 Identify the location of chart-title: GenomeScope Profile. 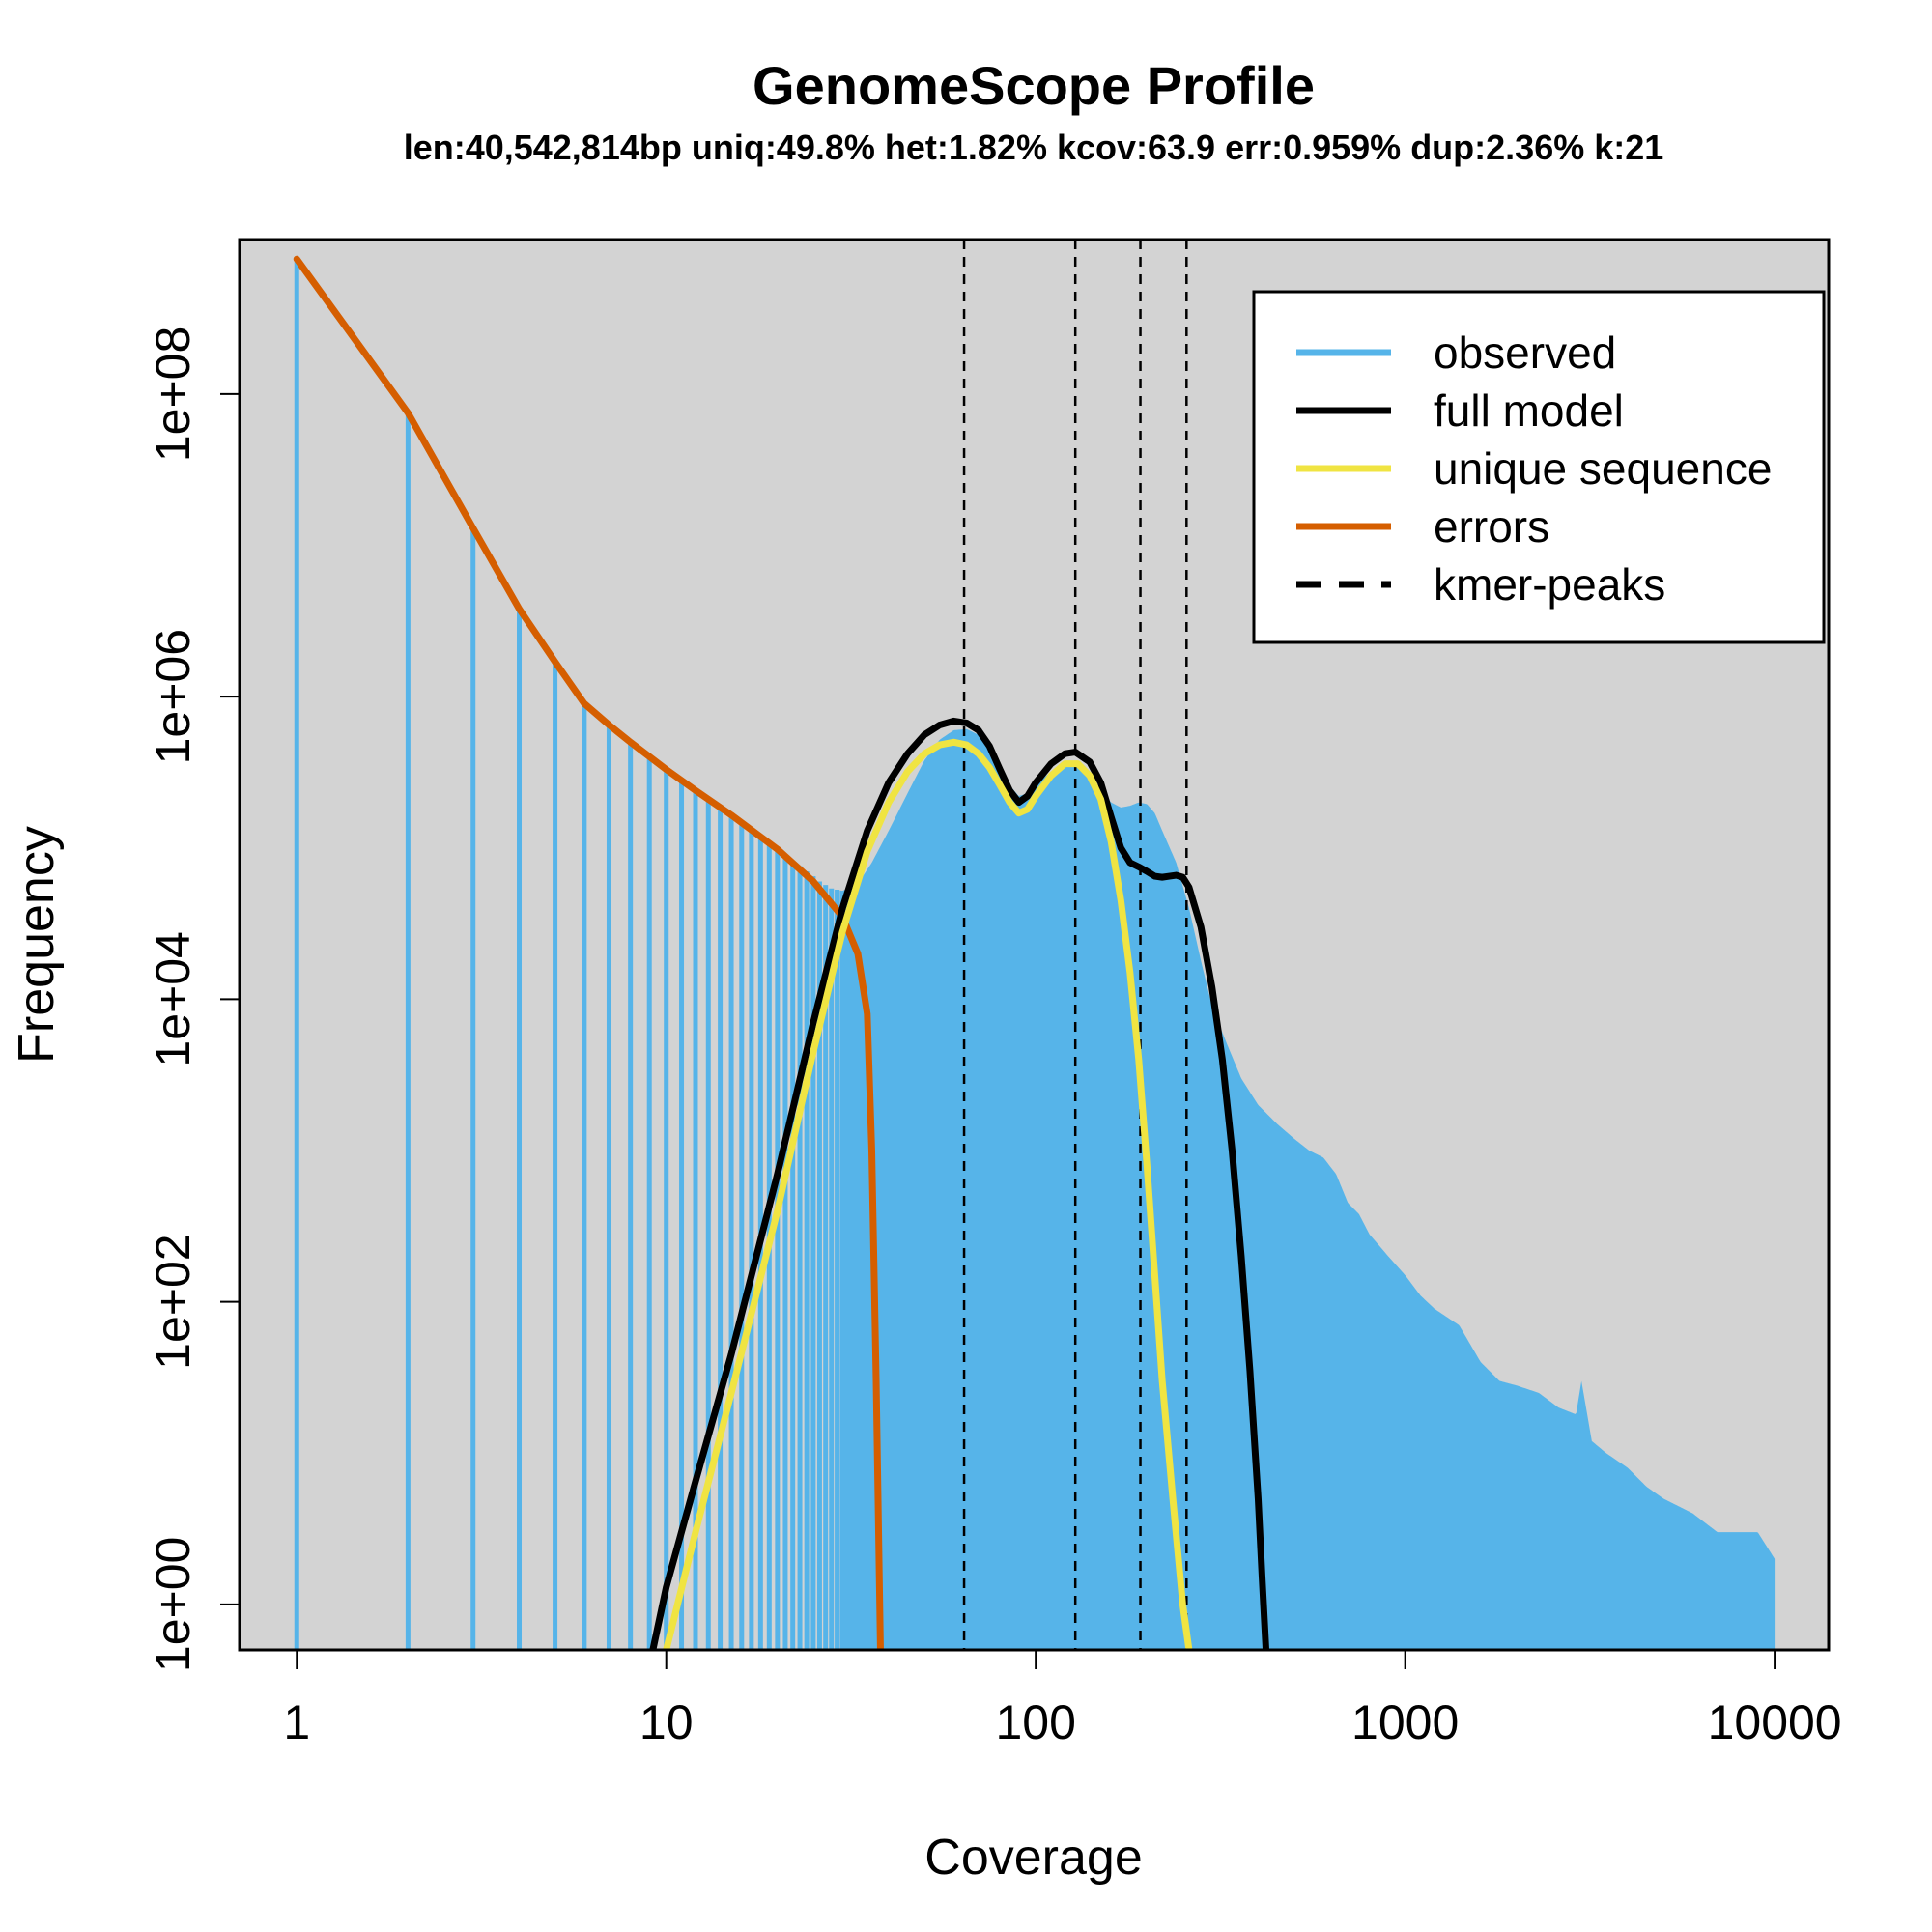
(1034, 85).